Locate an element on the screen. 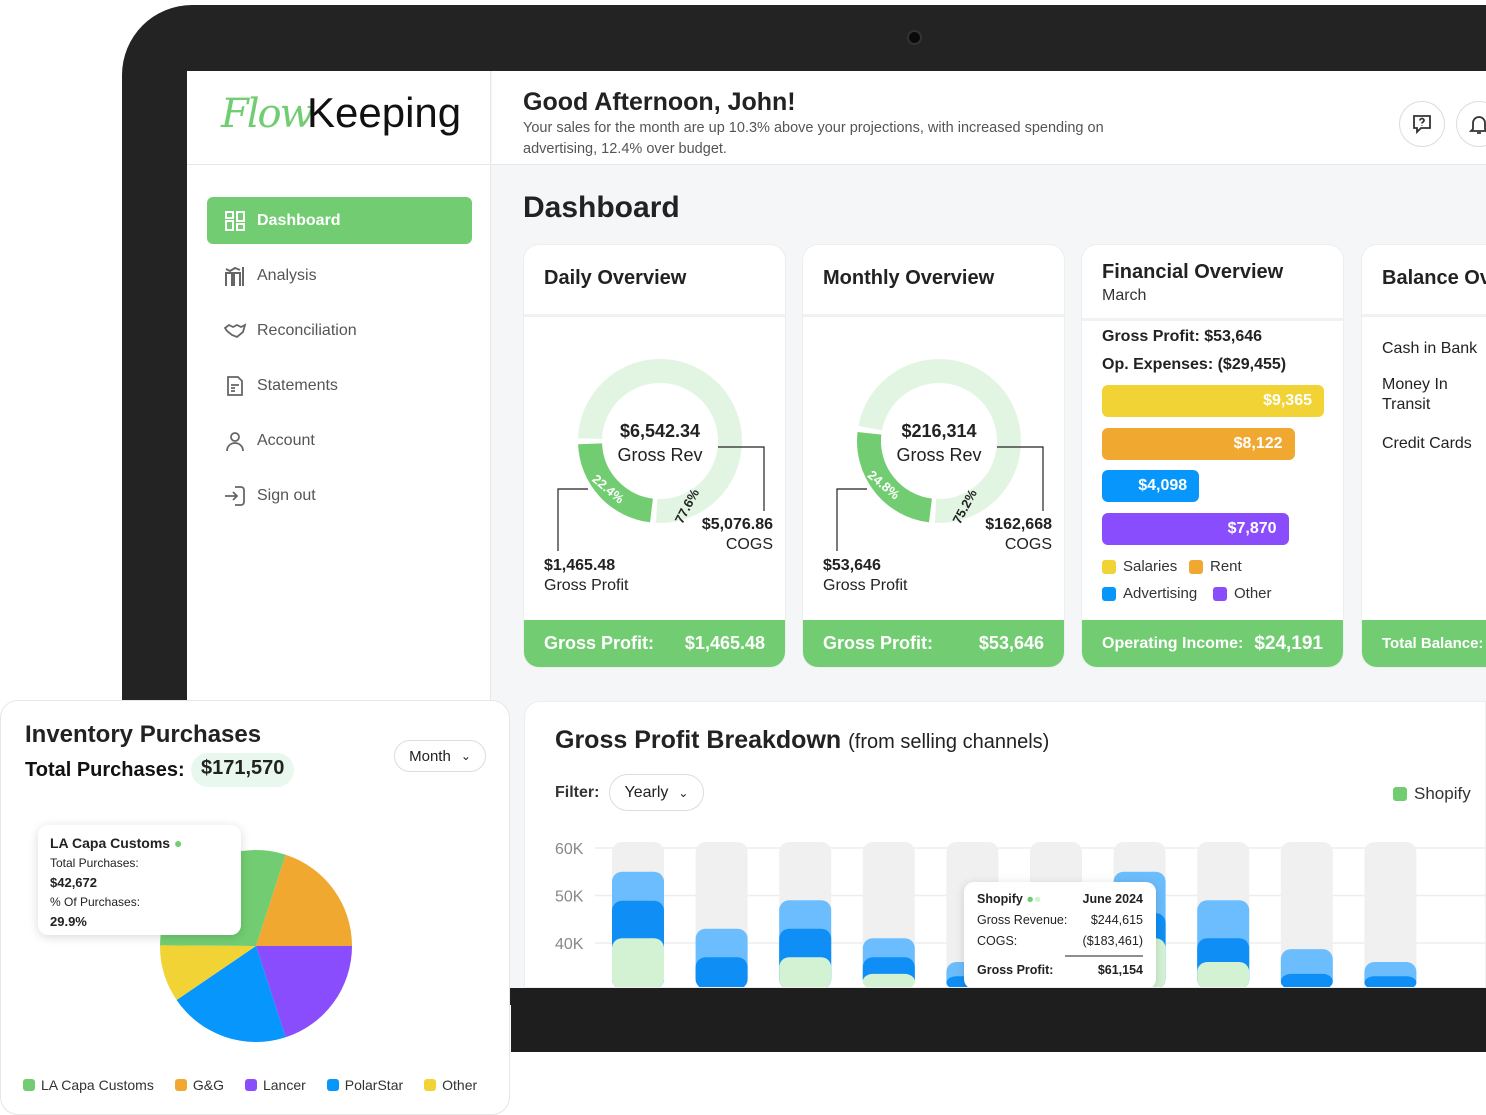 This screenshot has height=1115, width=1486. footer-label: Operating Income: is located at coordinates (1173, 643).